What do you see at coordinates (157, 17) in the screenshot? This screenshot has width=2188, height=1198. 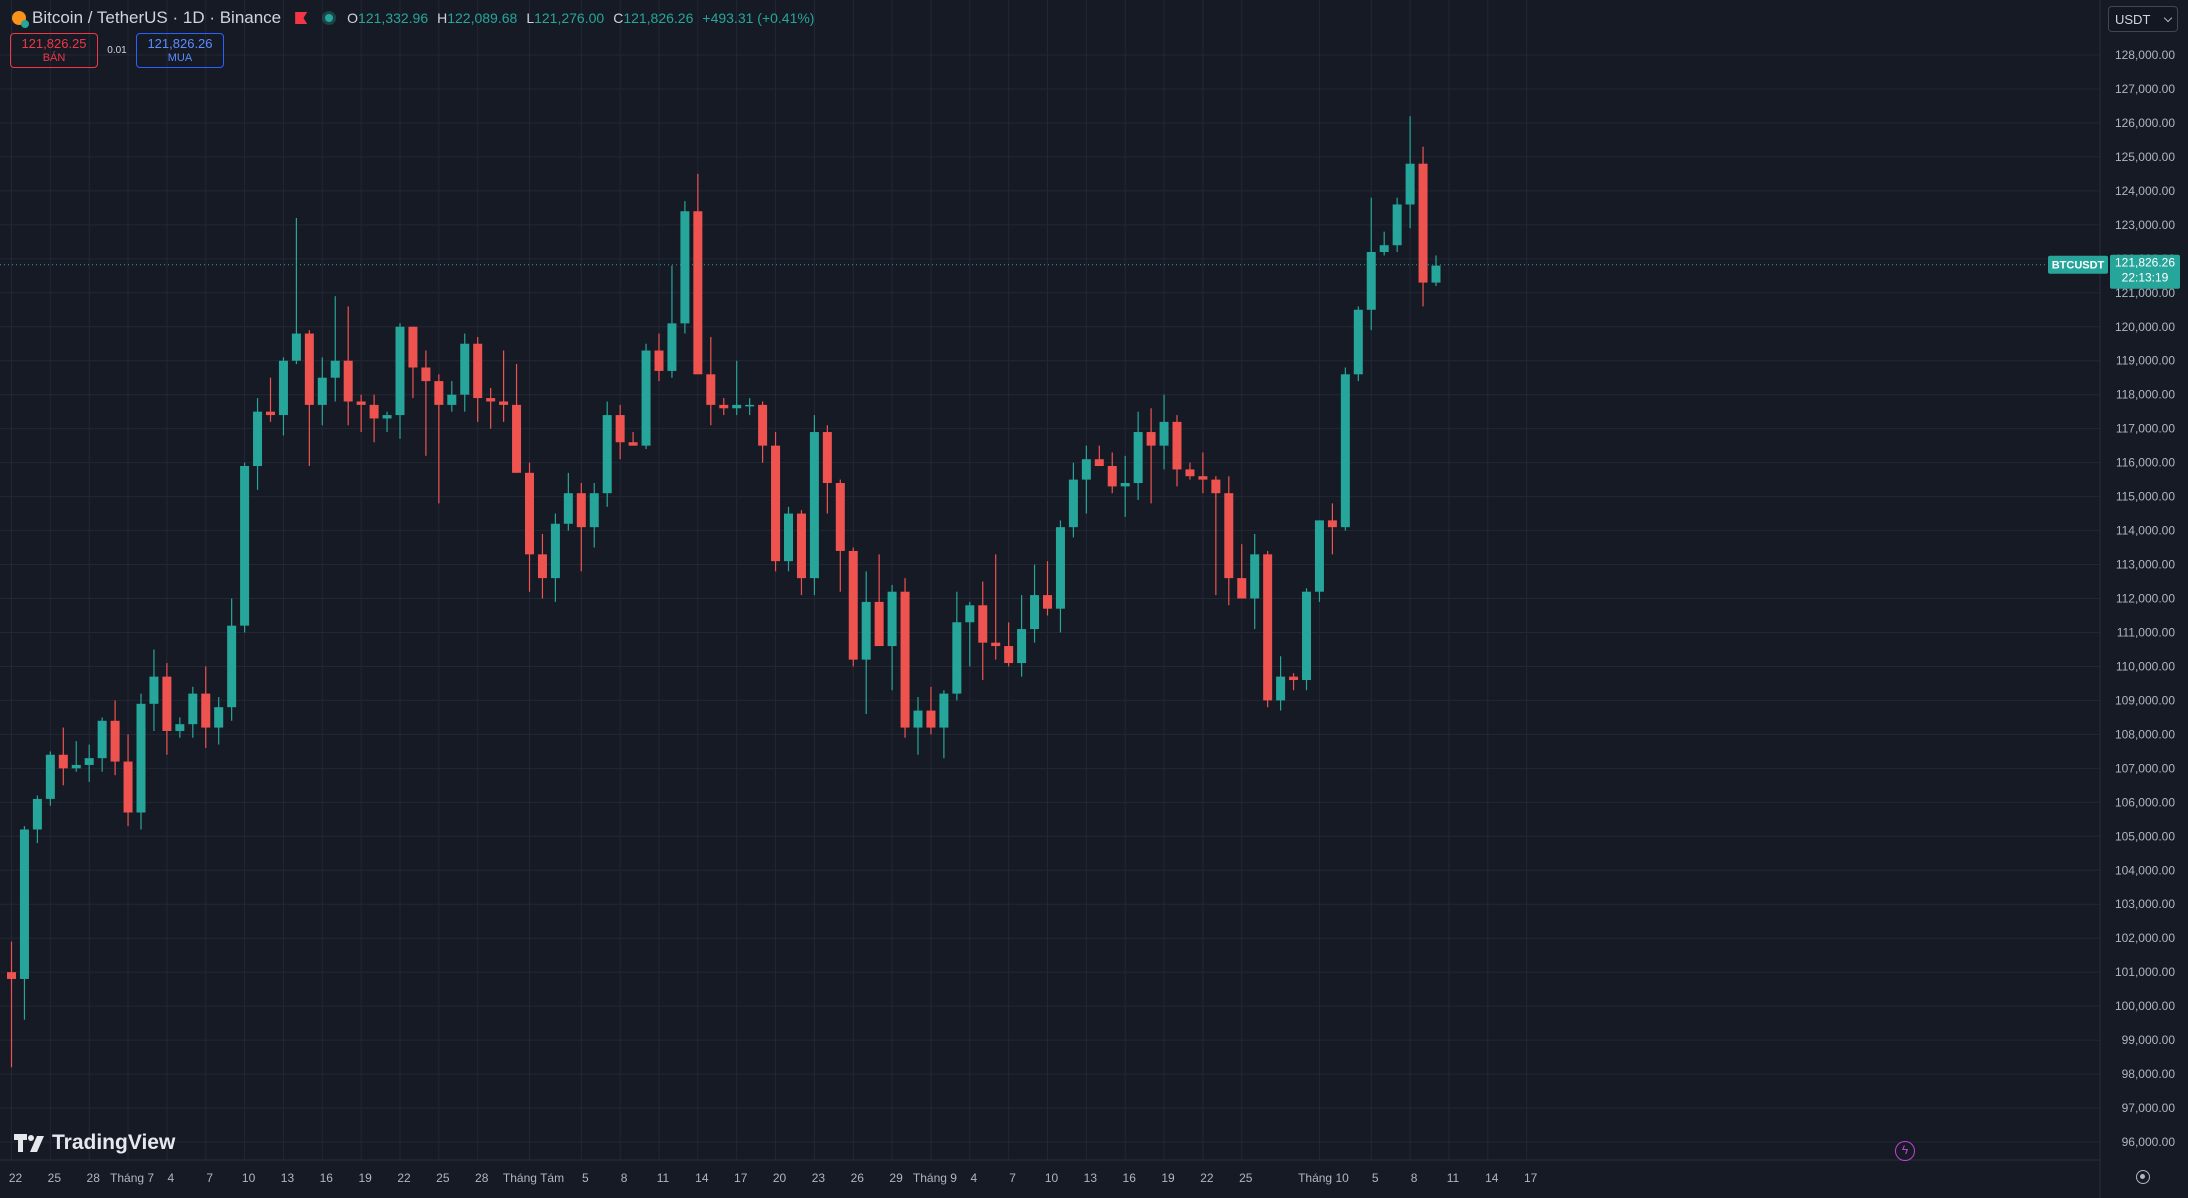 I see `symbol-title: Bitcoin / TetherUS · 1D · Binance` at bounding box center [157, 17].